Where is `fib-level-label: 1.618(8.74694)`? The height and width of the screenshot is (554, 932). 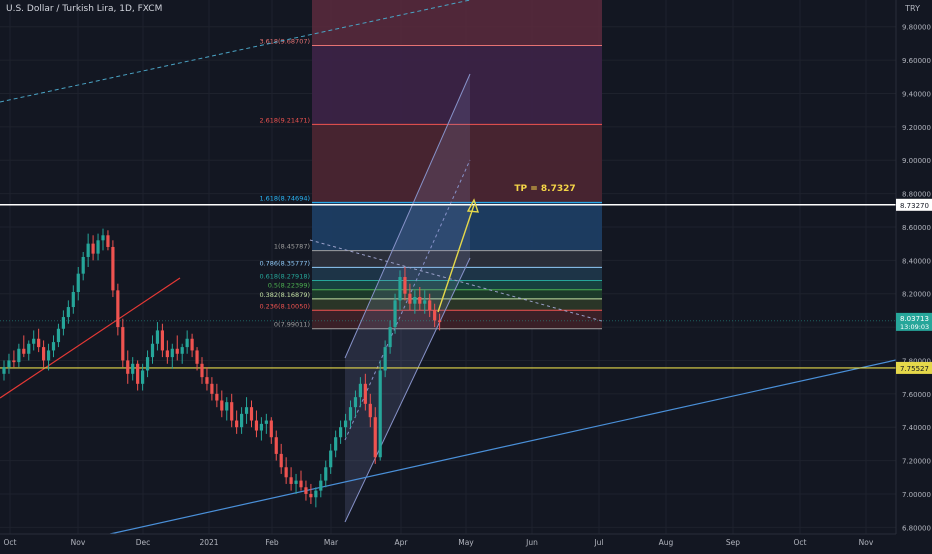 fib-level-label: 1.618(8.74694) is located at coordinates (284, 198).